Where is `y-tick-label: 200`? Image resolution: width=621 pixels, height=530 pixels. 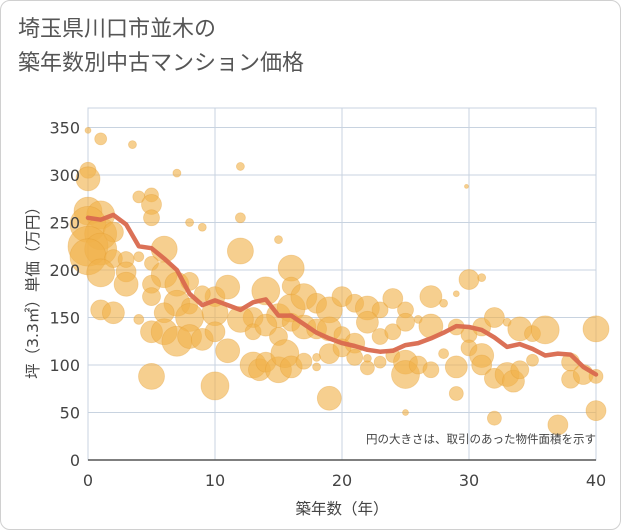 y-tick-label: 200 is located at coordinates (64, 270).